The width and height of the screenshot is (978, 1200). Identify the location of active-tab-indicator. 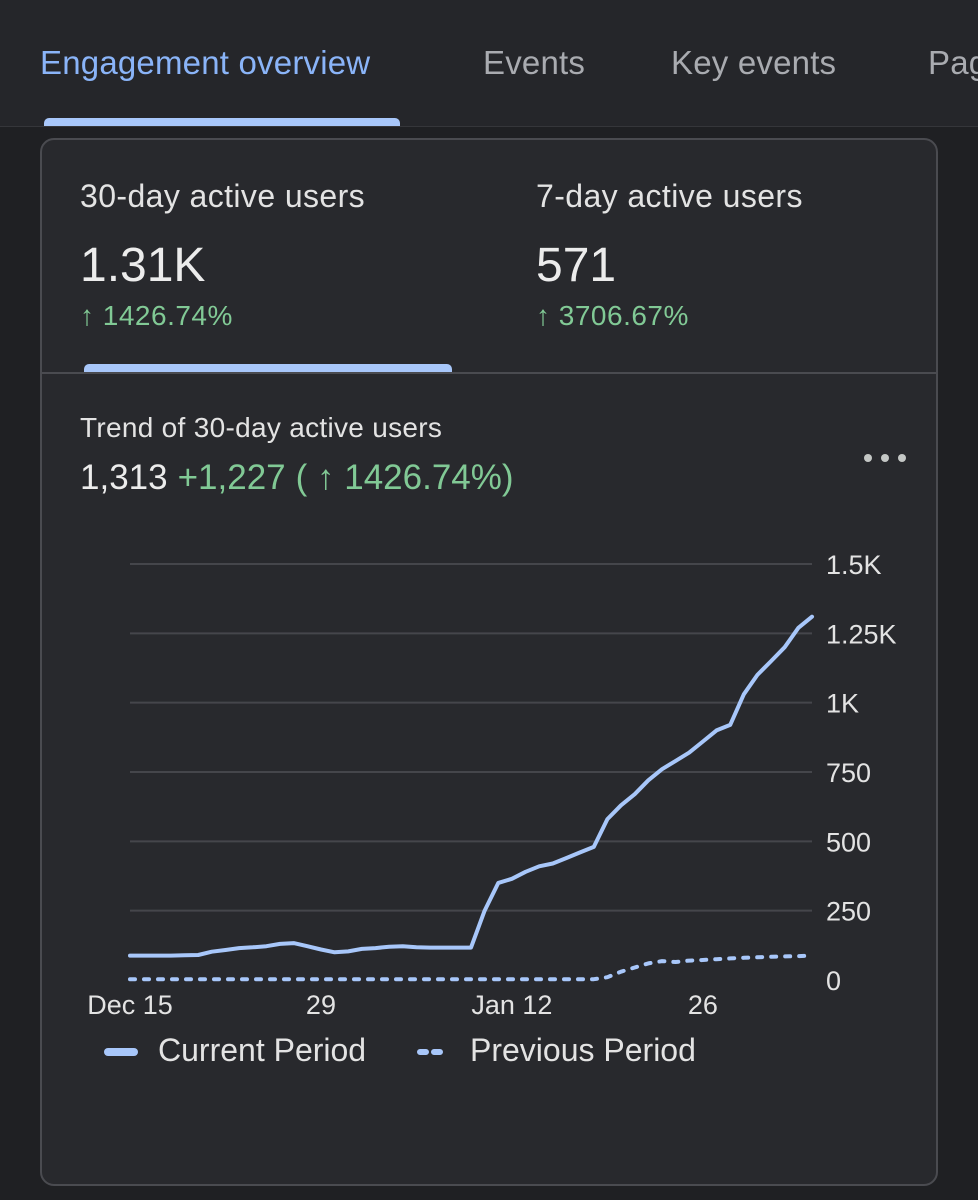
(222, 122).